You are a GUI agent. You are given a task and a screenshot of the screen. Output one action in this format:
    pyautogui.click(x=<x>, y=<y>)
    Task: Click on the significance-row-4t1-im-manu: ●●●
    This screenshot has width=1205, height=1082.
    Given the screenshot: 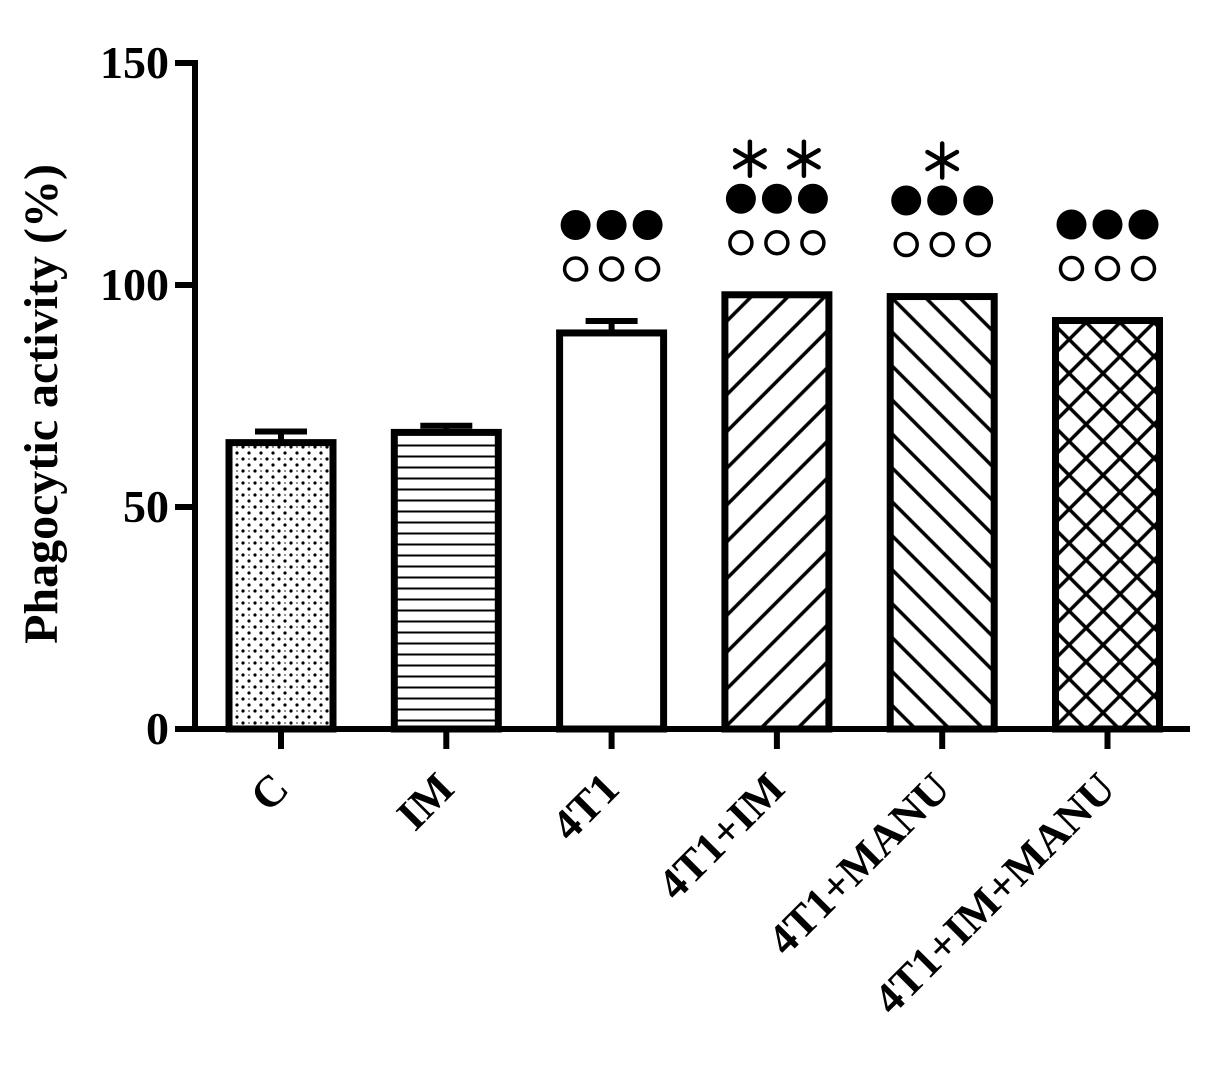 What is the action you would take?
    pyautogui.click(x=1107, y=224)
    